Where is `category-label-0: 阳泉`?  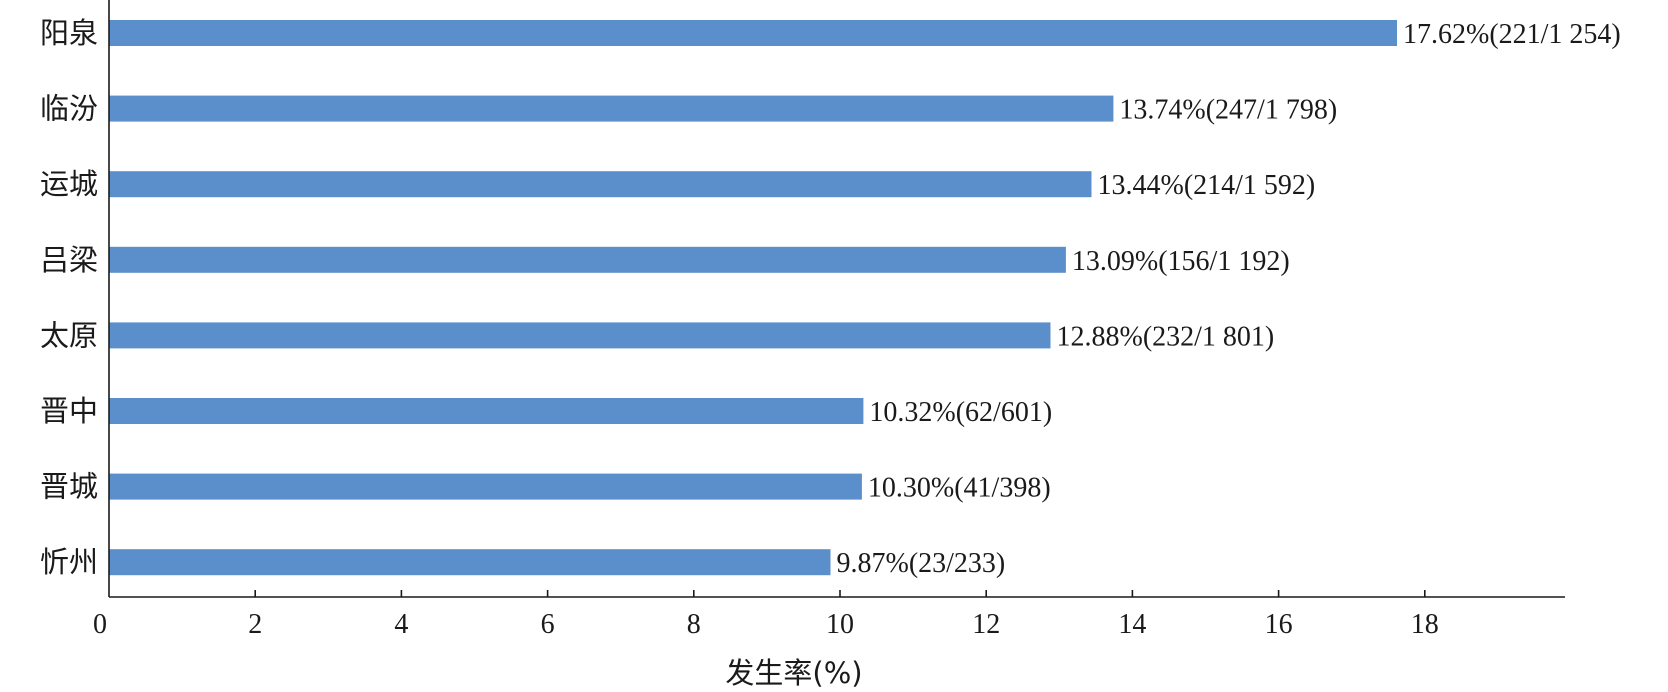 category-label-0: 阳泉 is located at coordinates (69, 33).